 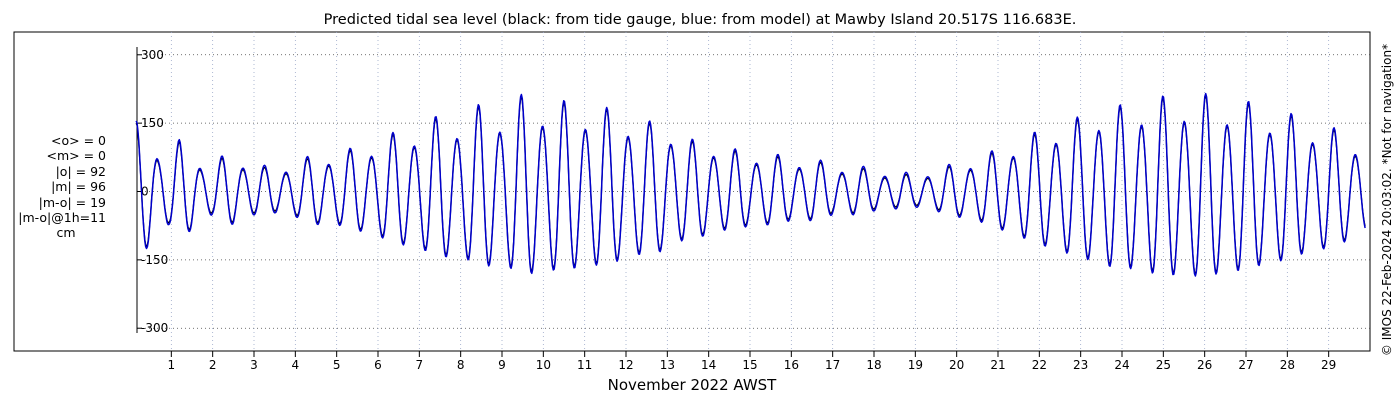 I want to click on x-tick-label: 28, so click(x=1287, y=365).